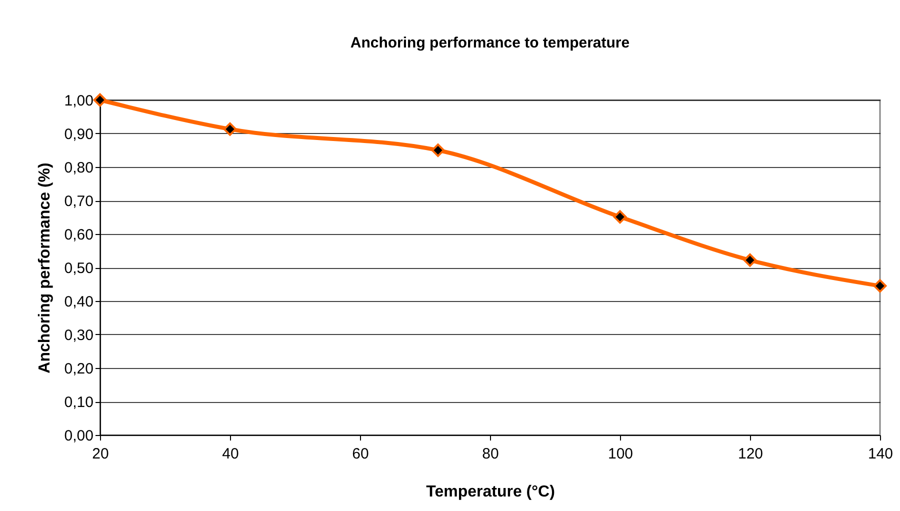 The image size is (900, 511). I want to click on x-tick-label: 100, so click(621, 454).